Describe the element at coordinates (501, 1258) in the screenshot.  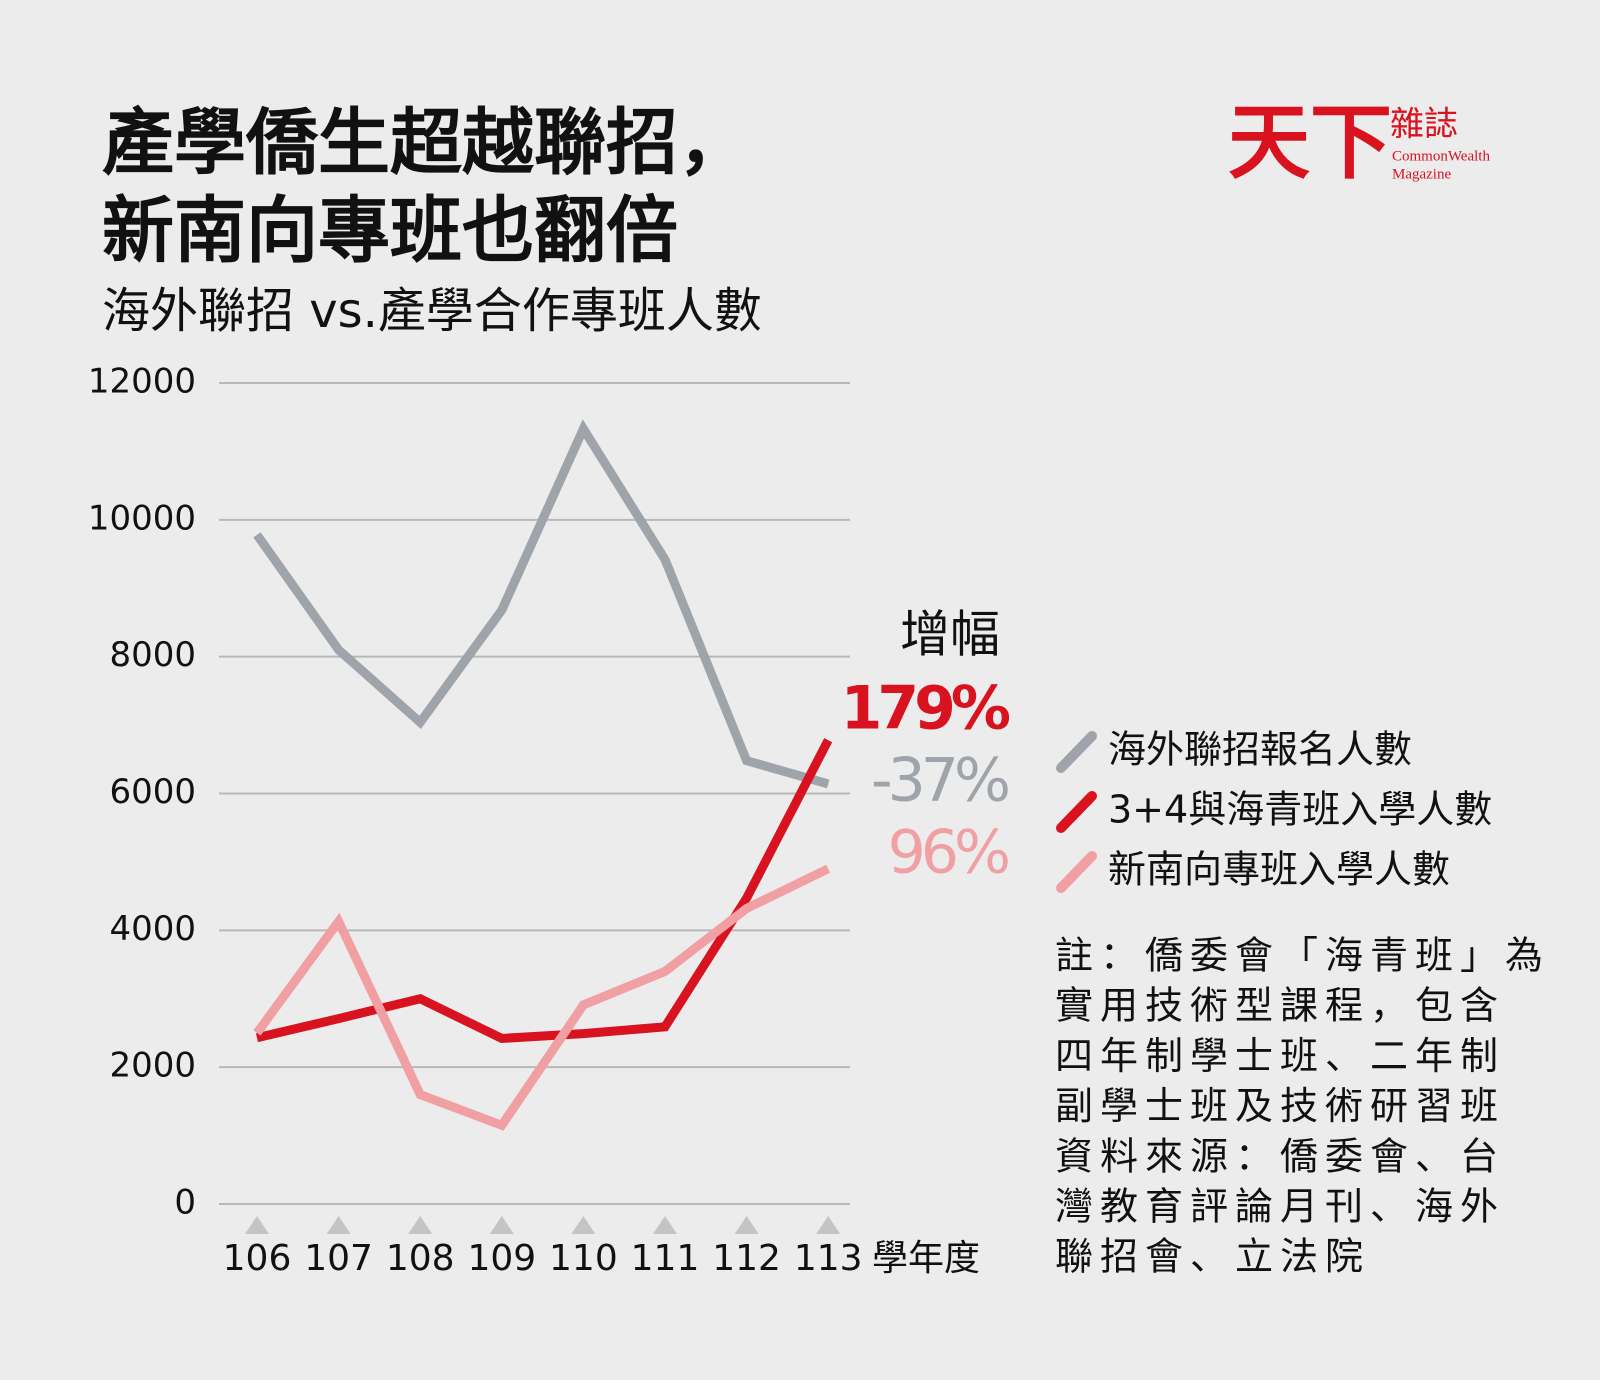
I see `x-tick-label: 109` at that location.